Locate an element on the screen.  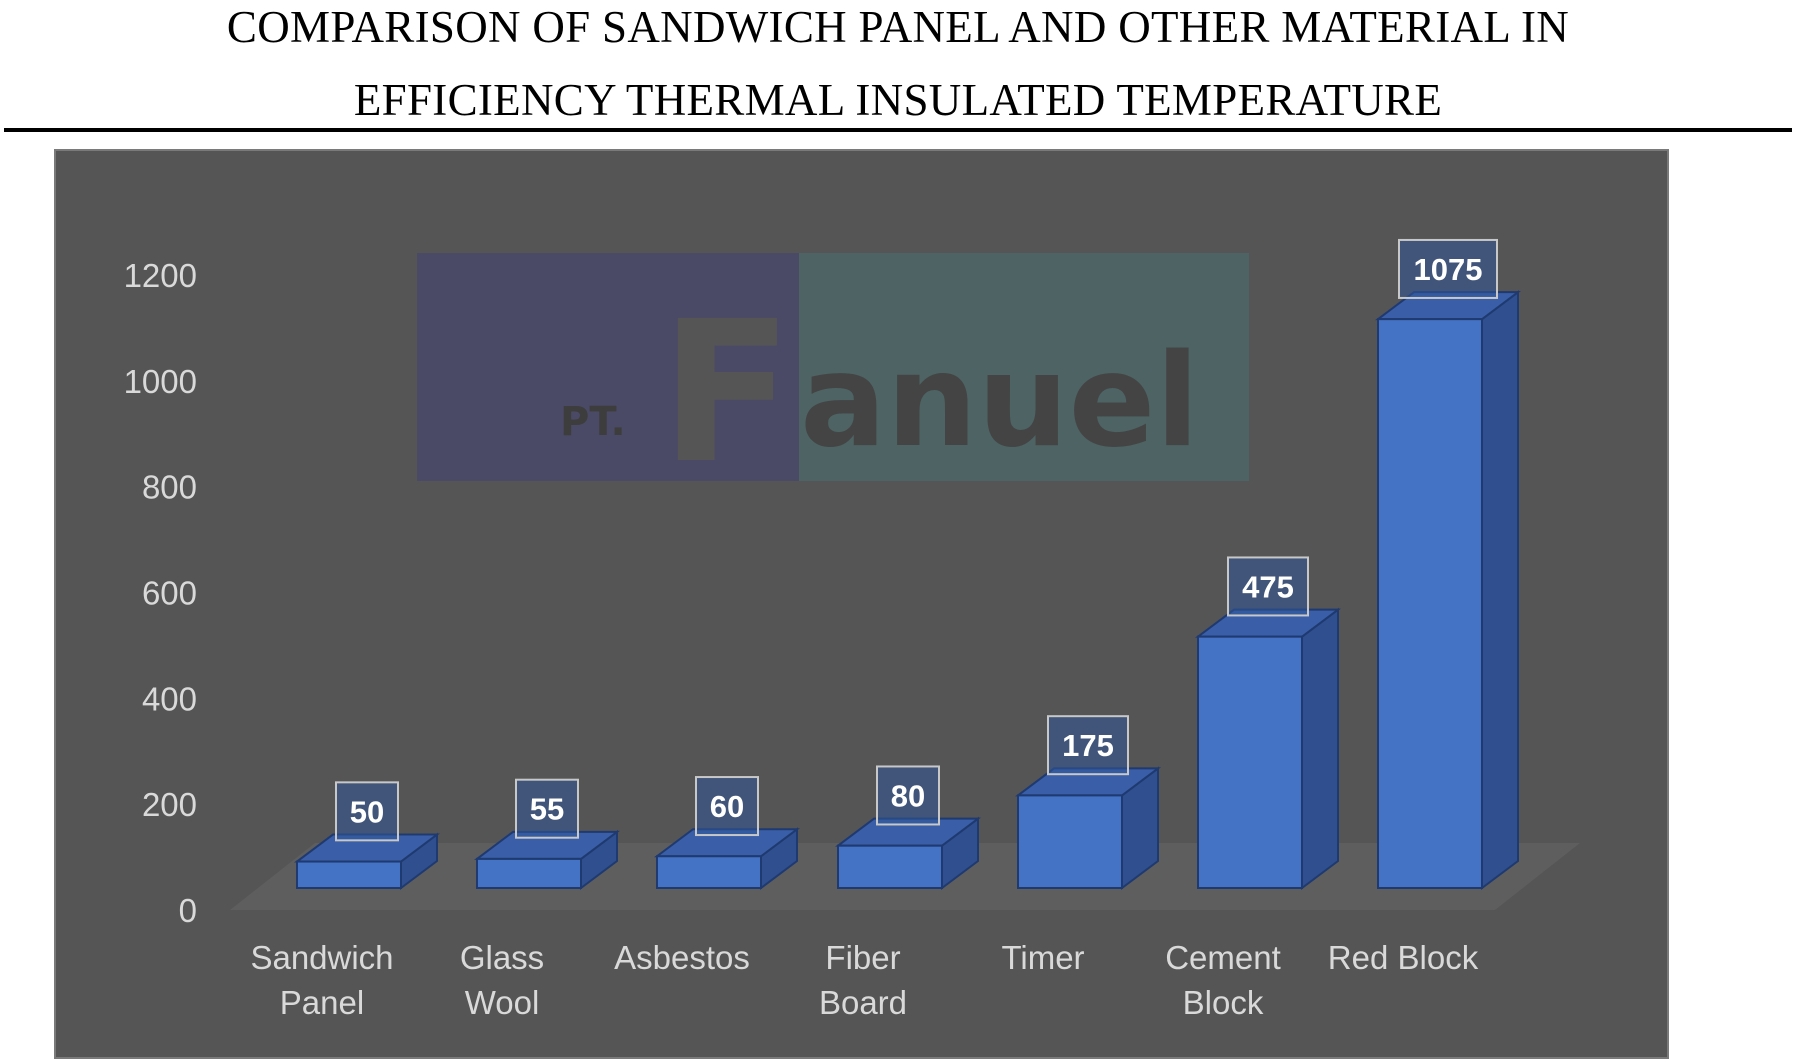
watermark-panel-right is located at coordinates (1024, 367).